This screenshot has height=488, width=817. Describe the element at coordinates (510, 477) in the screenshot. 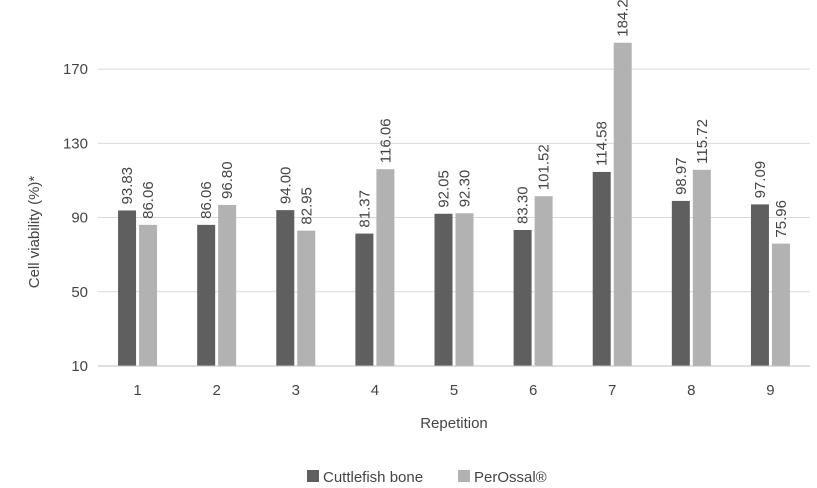

I see `legend-label-perossal: PerOssal®` at that location.